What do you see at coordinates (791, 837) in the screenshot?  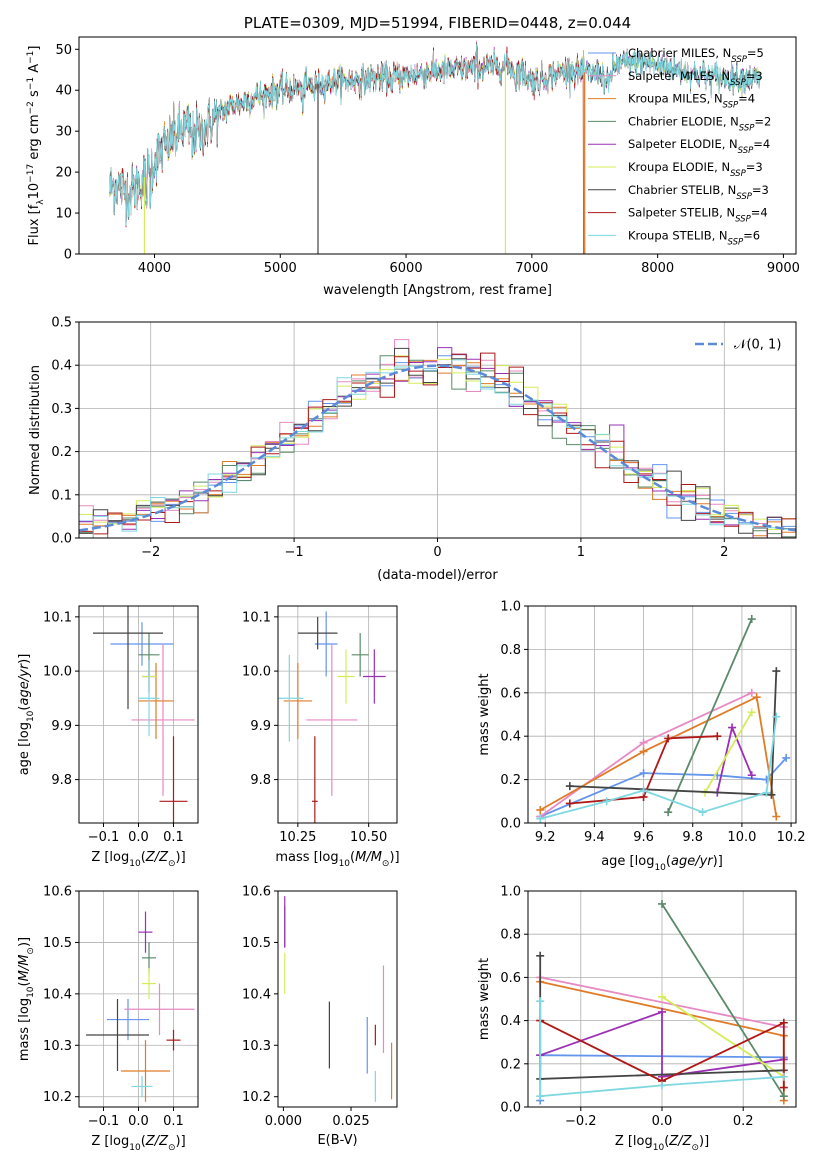 I see `x-tick-label: 10.2` at bounding box center [791, 837].